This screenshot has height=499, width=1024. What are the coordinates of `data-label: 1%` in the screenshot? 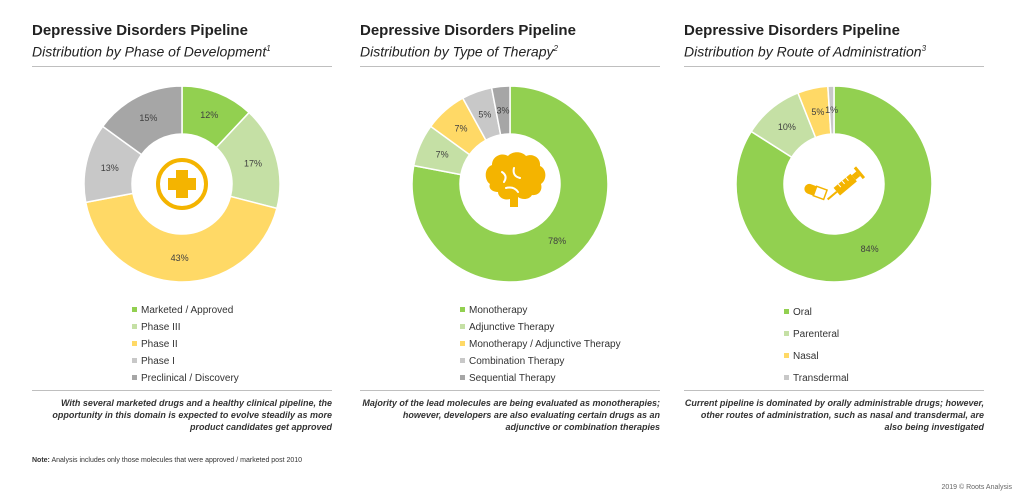 It's located at (831, 110).